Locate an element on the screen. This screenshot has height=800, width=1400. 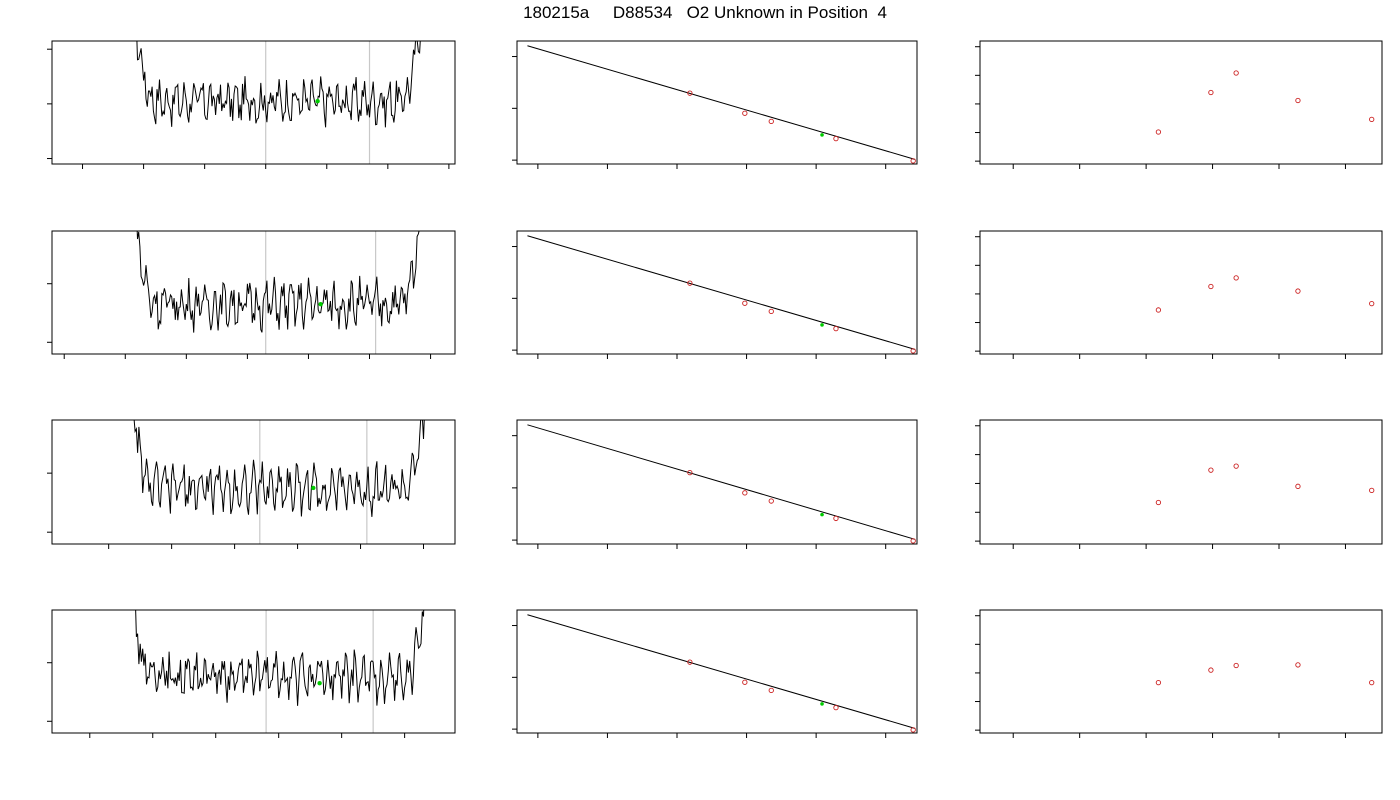
figure-title: 180215a D88534 O2 Unknown in Position 4 is located at coordinates (705, 12).